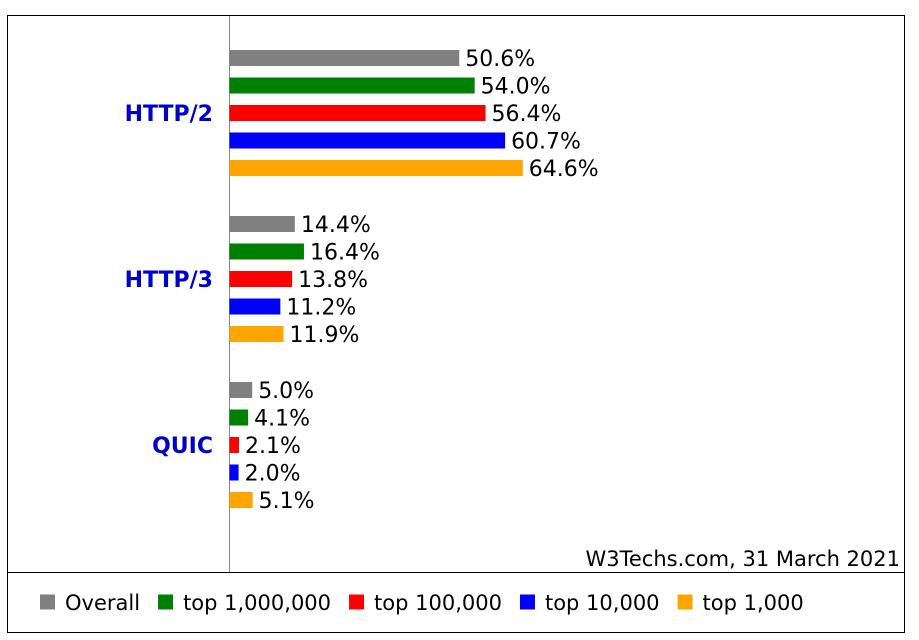  I want to click on category-label-http-3: HTTP/3, so click(169, 280).